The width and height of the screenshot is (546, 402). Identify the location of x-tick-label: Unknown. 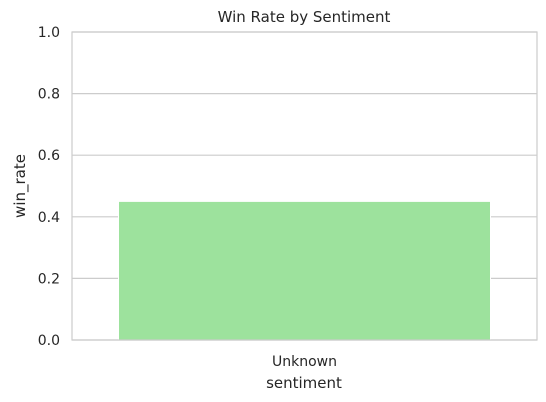
(304, 362).